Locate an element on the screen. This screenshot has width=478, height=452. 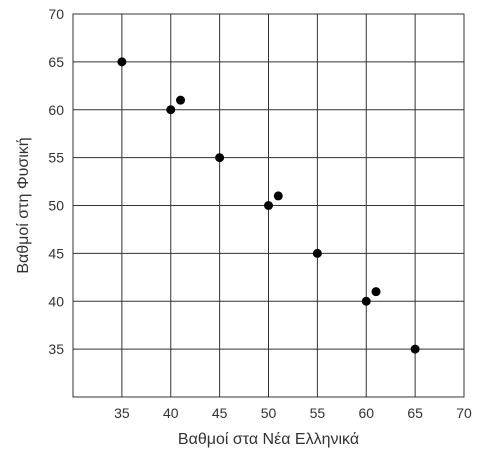
y-tick-label: 40 is located at coordinates (56, 301).